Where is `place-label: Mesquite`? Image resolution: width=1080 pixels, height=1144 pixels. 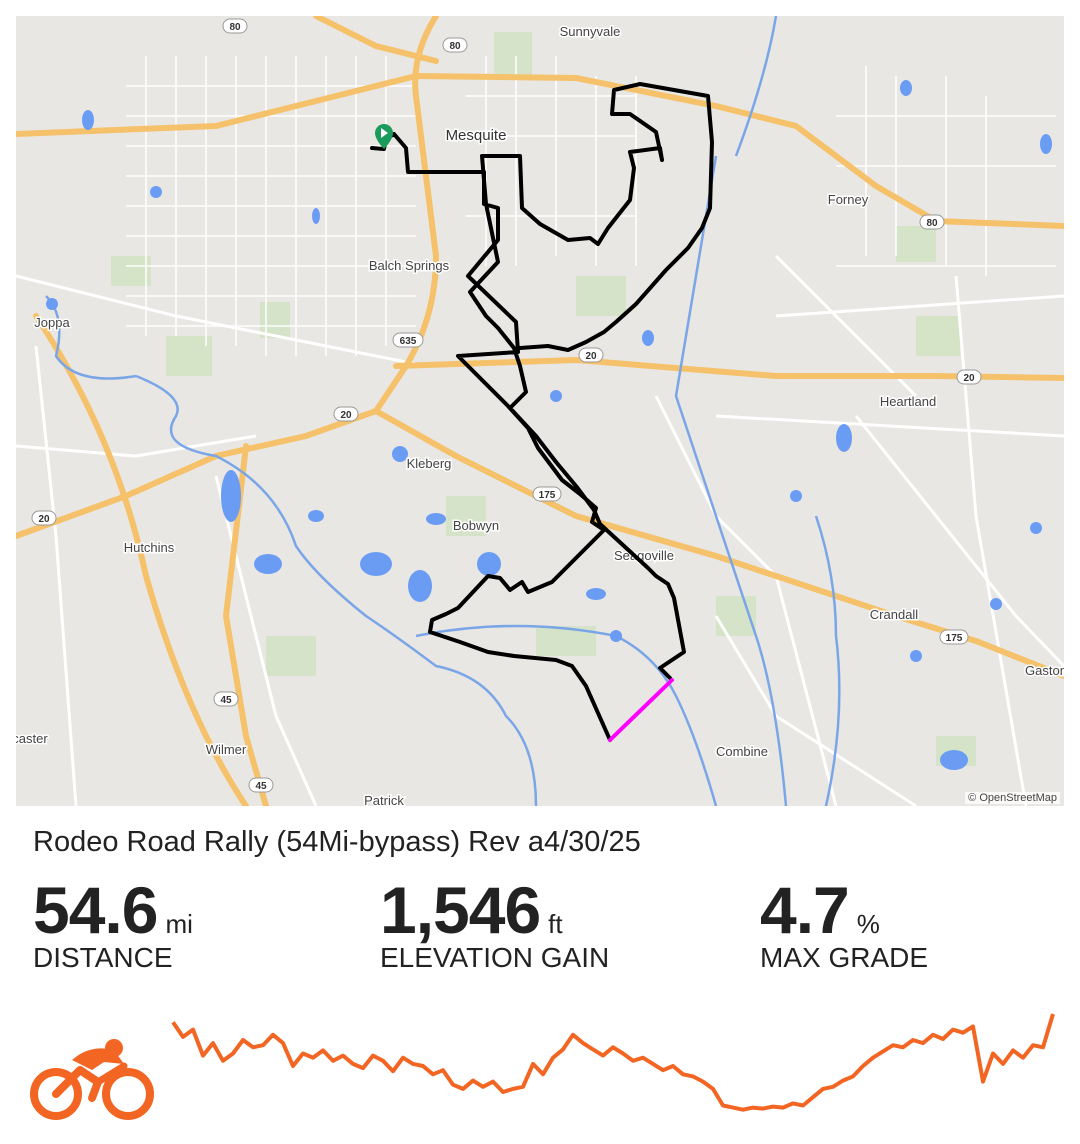
place-label: Mesquite is located at coordinates (476, 135).